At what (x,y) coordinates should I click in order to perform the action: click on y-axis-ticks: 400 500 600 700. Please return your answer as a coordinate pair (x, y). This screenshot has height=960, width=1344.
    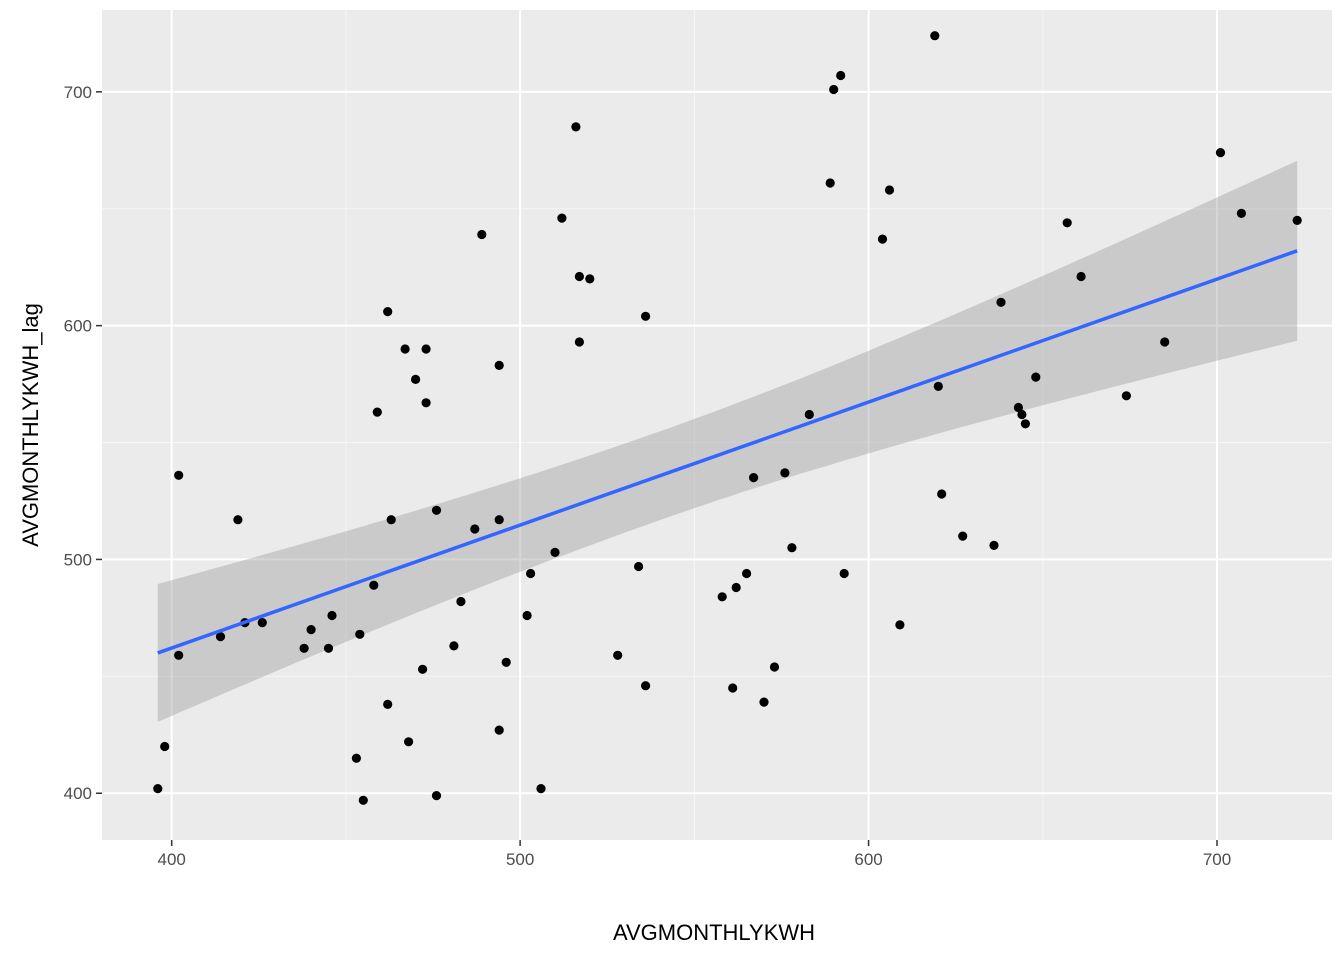
    Looking at the image, I should click on (83, 443).